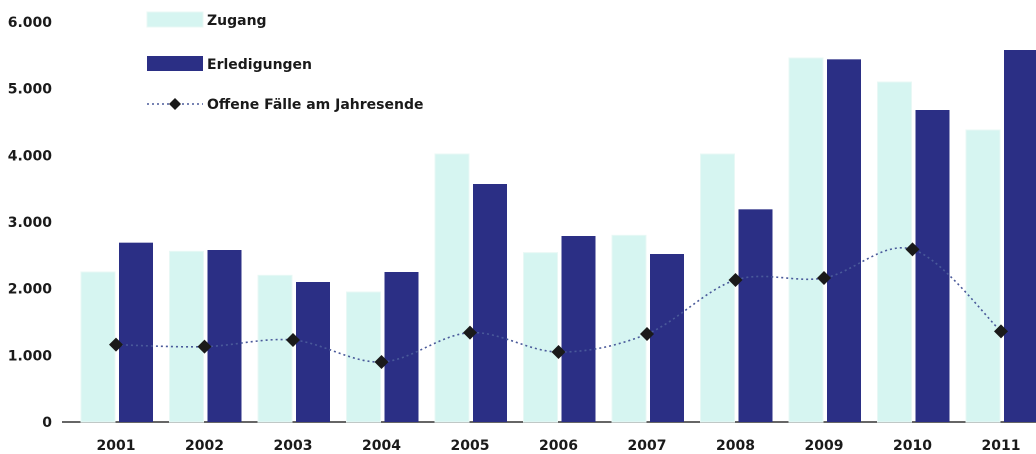 This screenshot has height=454, width=1036. I want to click on point-offene-2010, so click(912, 249).